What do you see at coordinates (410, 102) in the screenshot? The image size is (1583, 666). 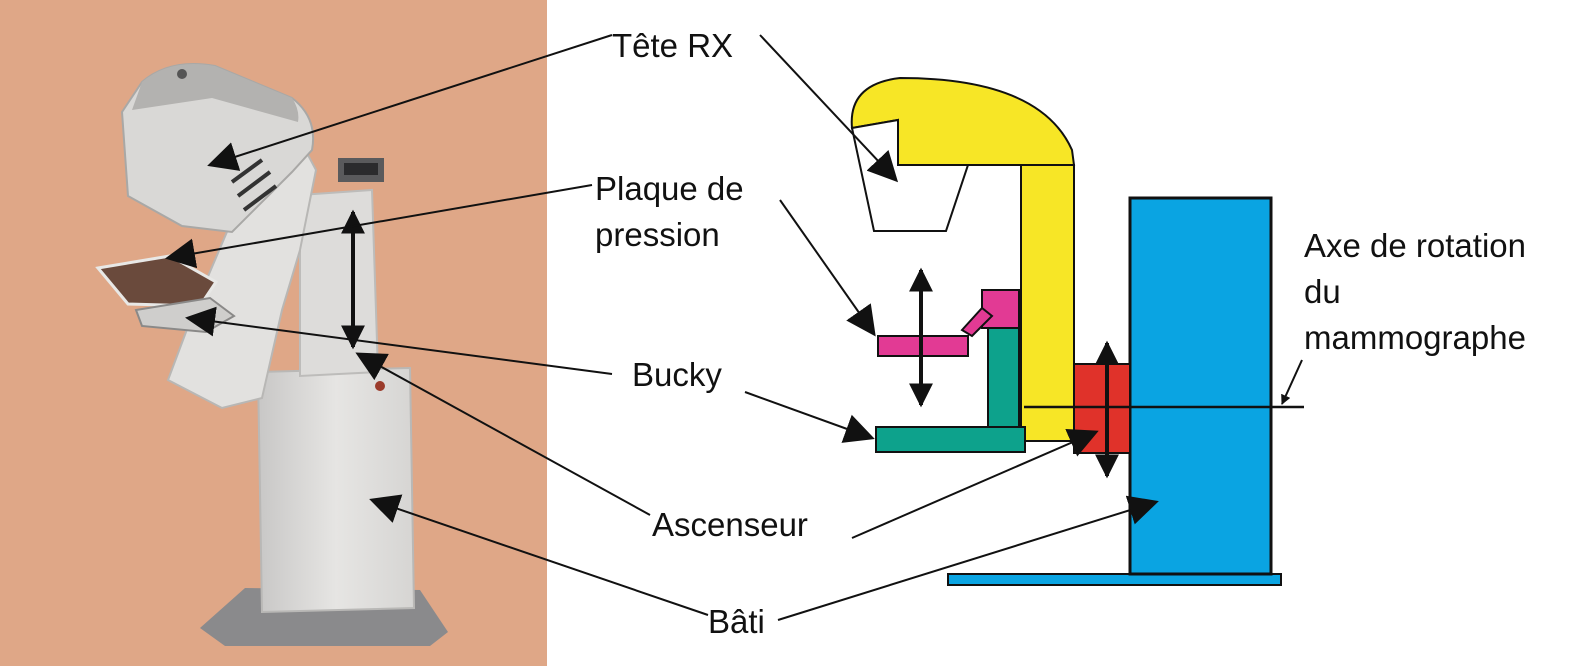 I see `leader-tete-rx-photo` at bounding box center [410, 102].